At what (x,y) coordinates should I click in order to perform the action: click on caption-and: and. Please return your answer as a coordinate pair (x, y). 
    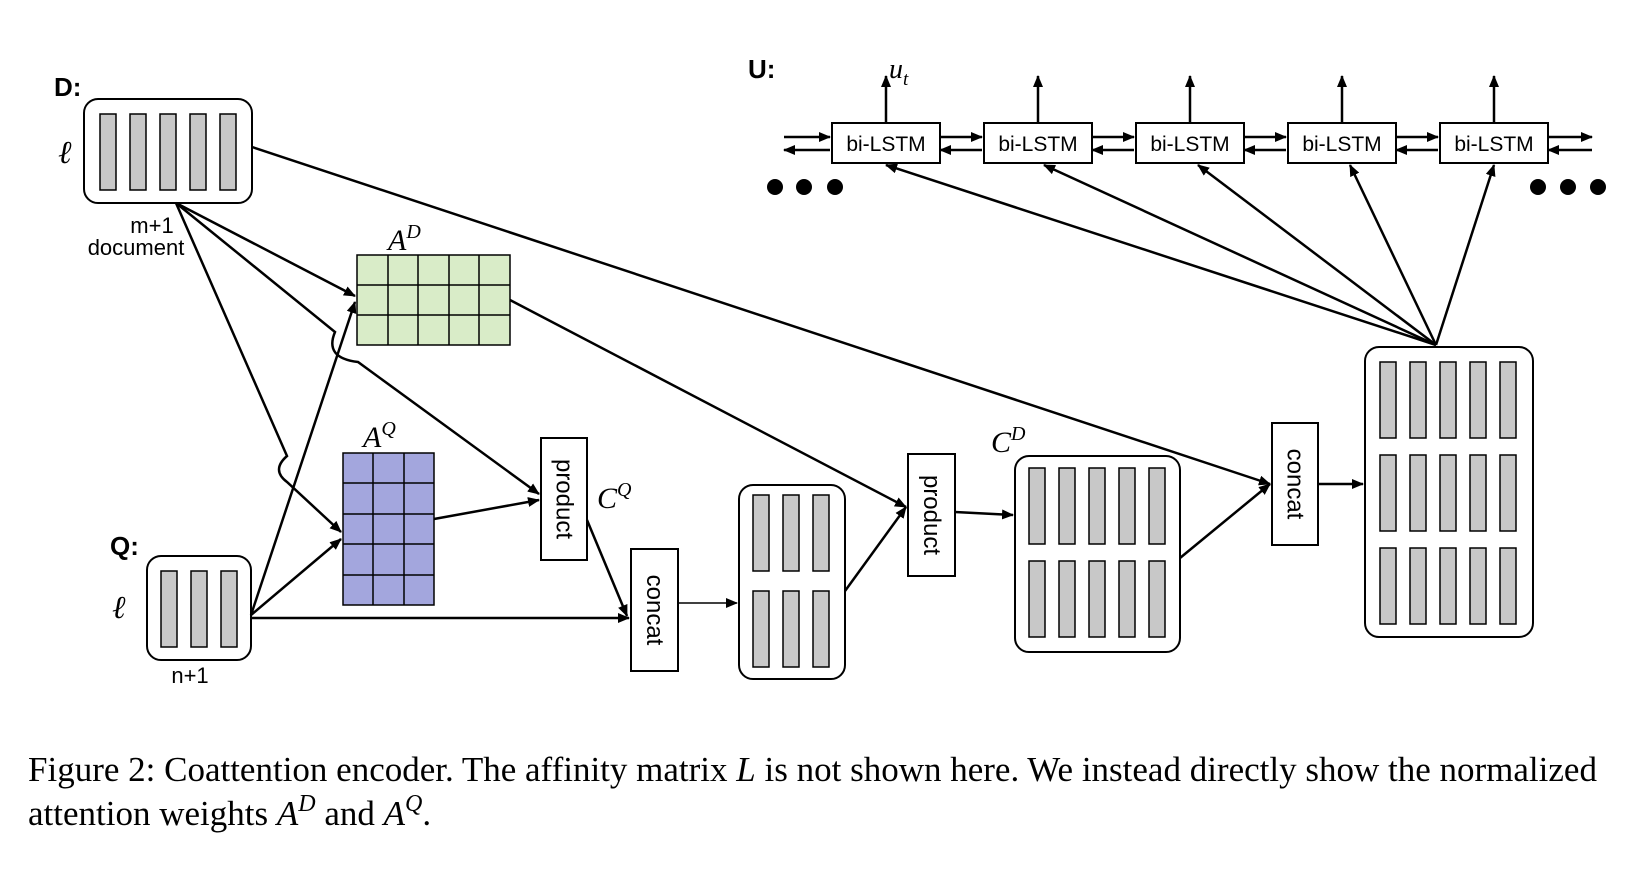
    Looking at the image, I should click on (349, 813).